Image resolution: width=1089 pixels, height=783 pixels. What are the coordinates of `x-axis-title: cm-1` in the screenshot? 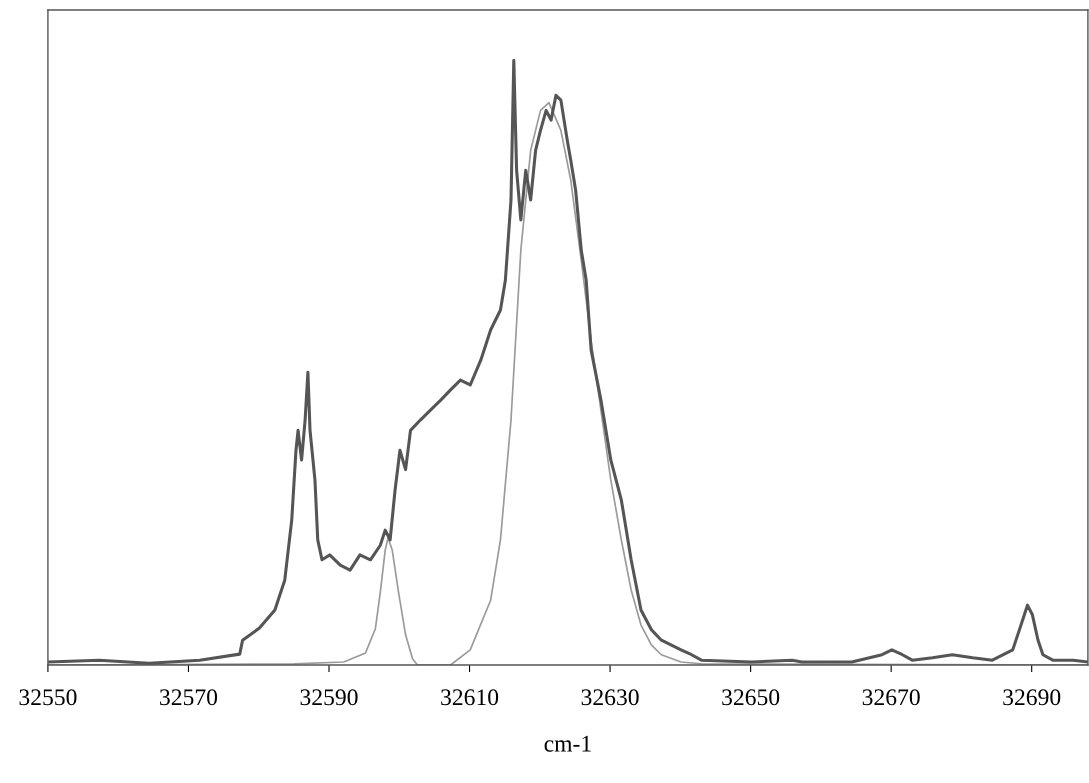 It's located at (567, 743).